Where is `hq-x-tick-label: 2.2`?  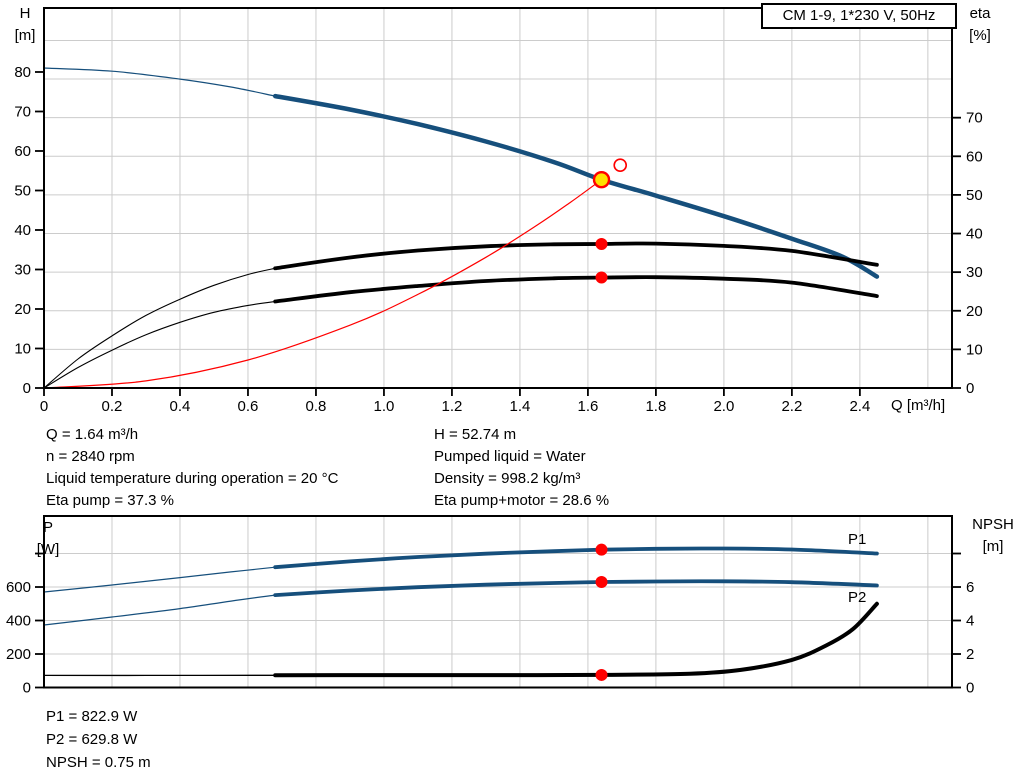 hq-x-tick-label: 2.2 is located at coordinates (791, 406).